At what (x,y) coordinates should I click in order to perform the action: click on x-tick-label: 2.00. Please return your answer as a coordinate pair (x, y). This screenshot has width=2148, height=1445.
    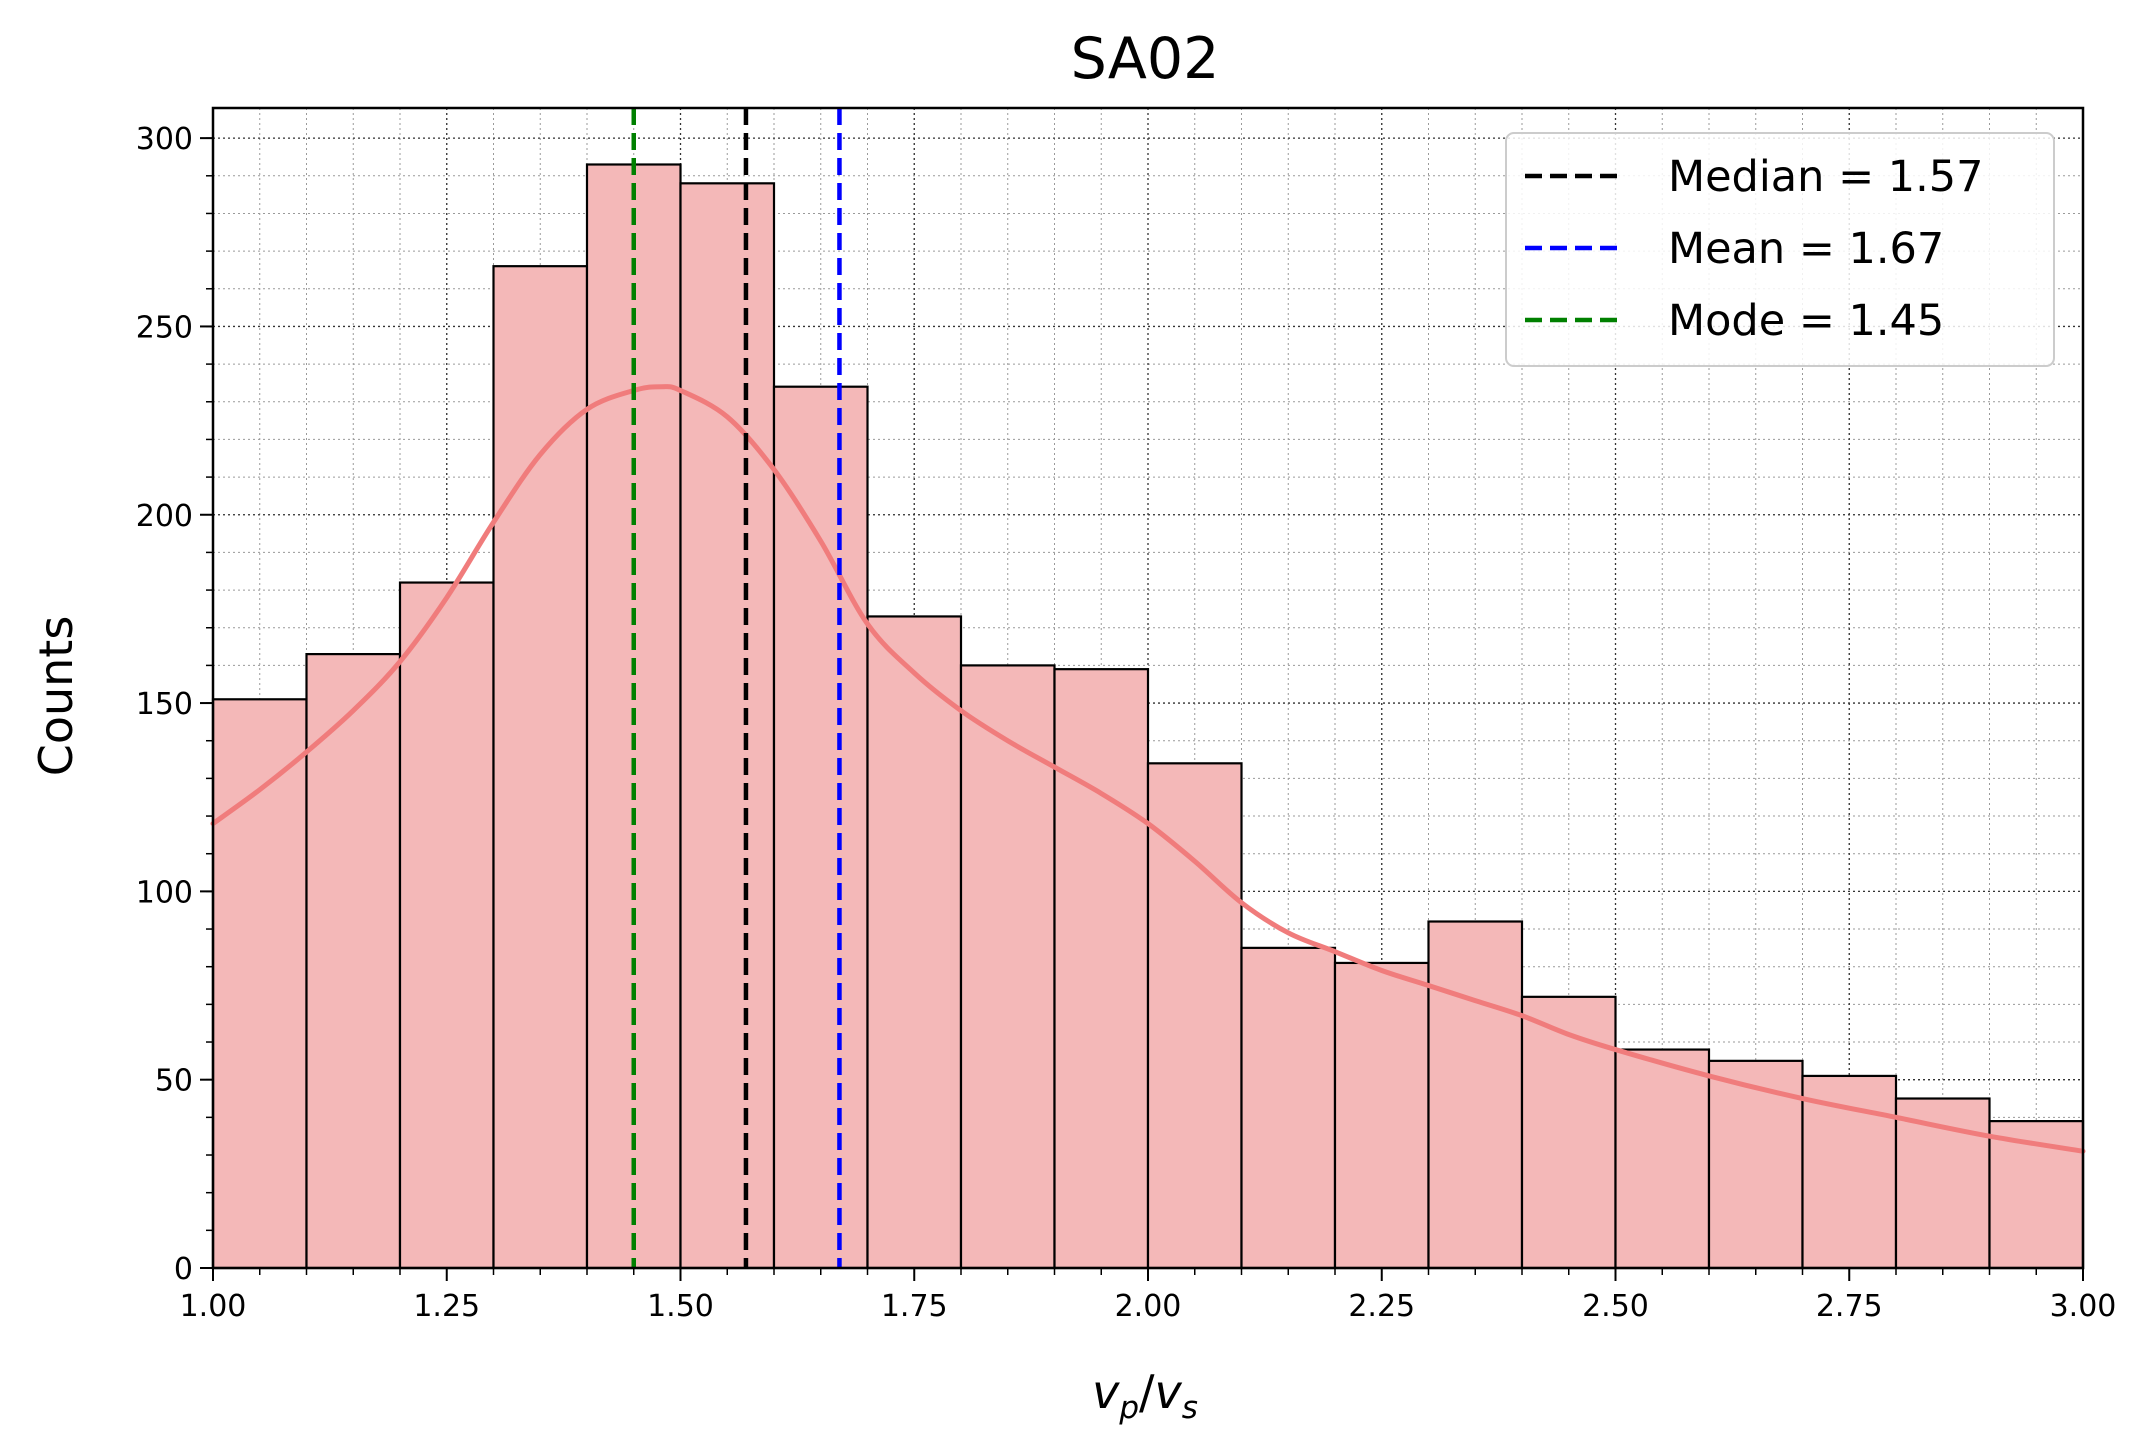
    Looking at the image, I should click on (1148, 1306).